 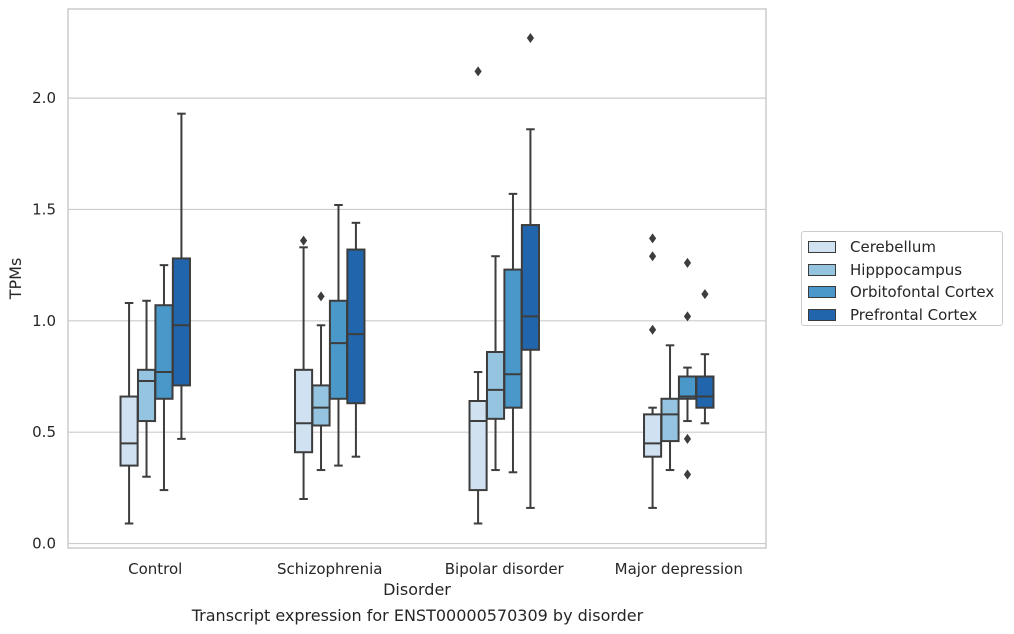 What do you see at coordinates (922, 292) in the screenshot?
I see `legend-label: Orbitofontal Cortex` at bounding box center [922, 292].